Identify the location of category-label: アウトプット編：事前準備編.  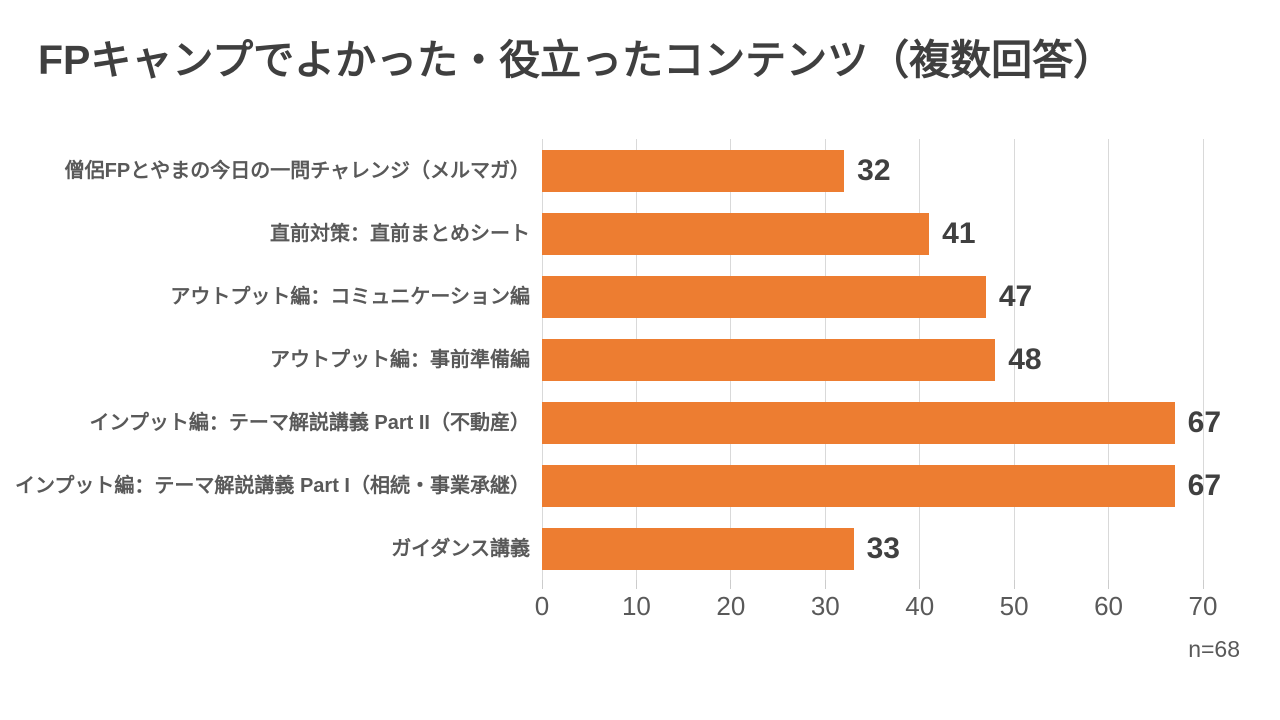
(400, 359).